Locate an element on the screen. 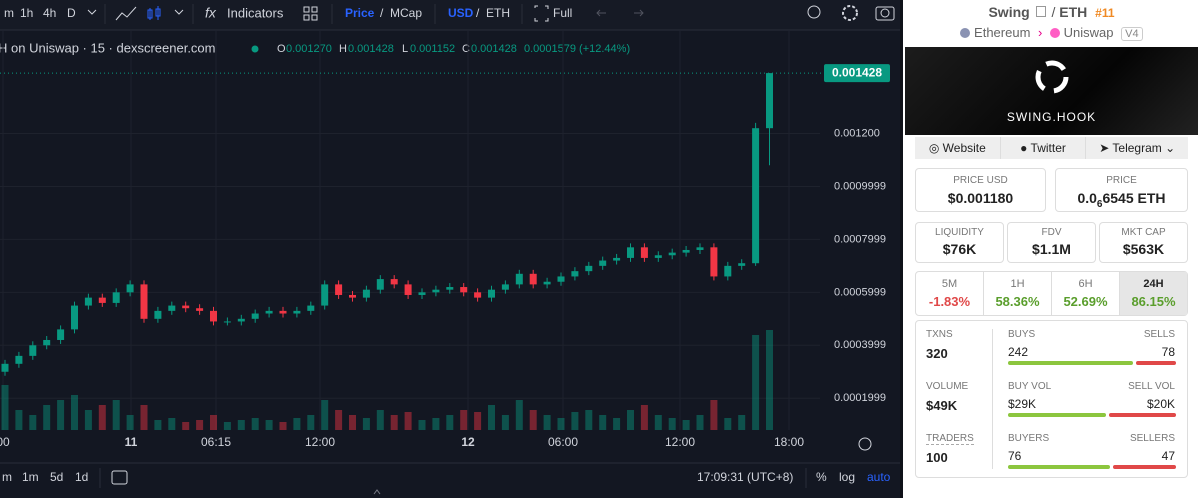 The width and height of the screenshot is (1200, 498). change-tab: 6H 52.69% is located at coordinates (1085, 293).